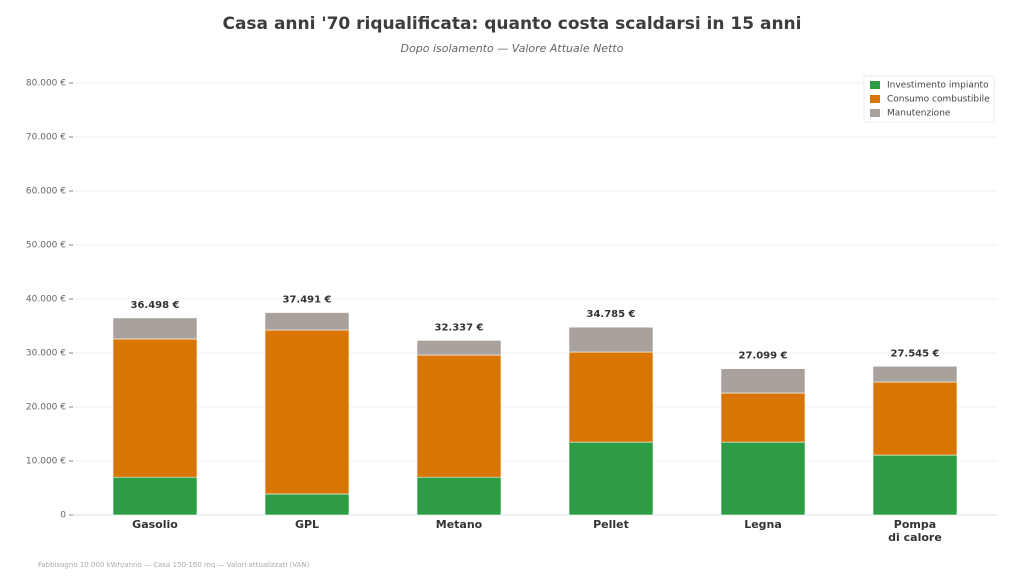  I want to click on x-tick-label: Legna, so click(763, 524).